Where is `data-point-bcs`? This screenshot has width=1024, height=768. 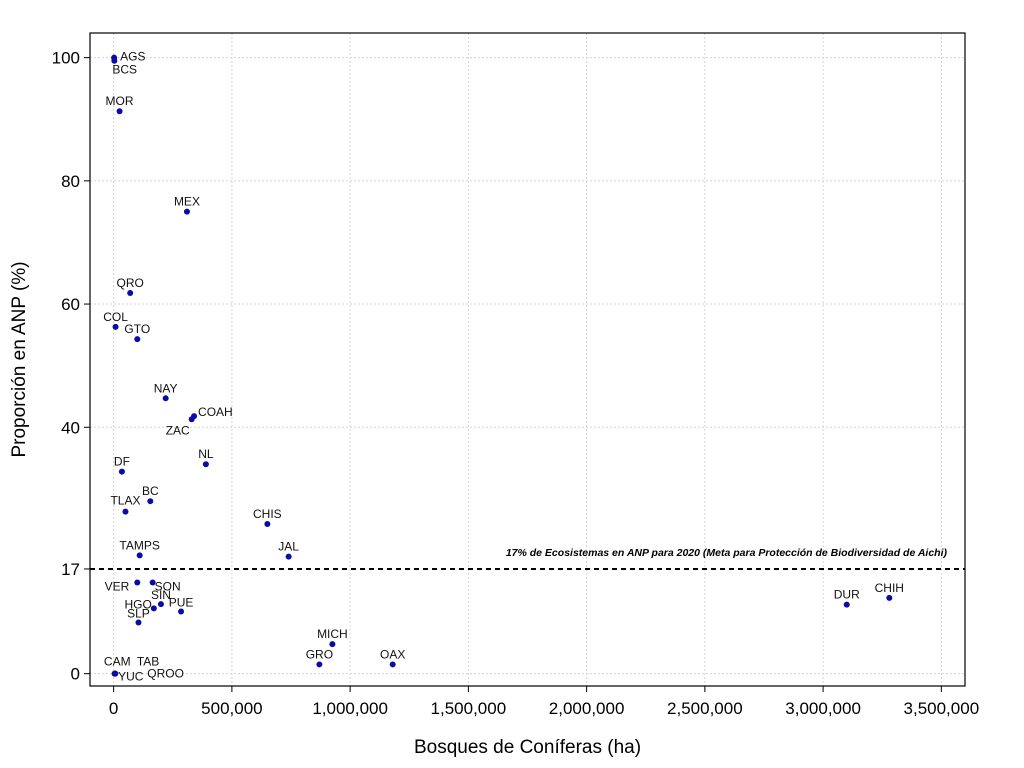
data-point-bcs is located at coordinates (114, 60).